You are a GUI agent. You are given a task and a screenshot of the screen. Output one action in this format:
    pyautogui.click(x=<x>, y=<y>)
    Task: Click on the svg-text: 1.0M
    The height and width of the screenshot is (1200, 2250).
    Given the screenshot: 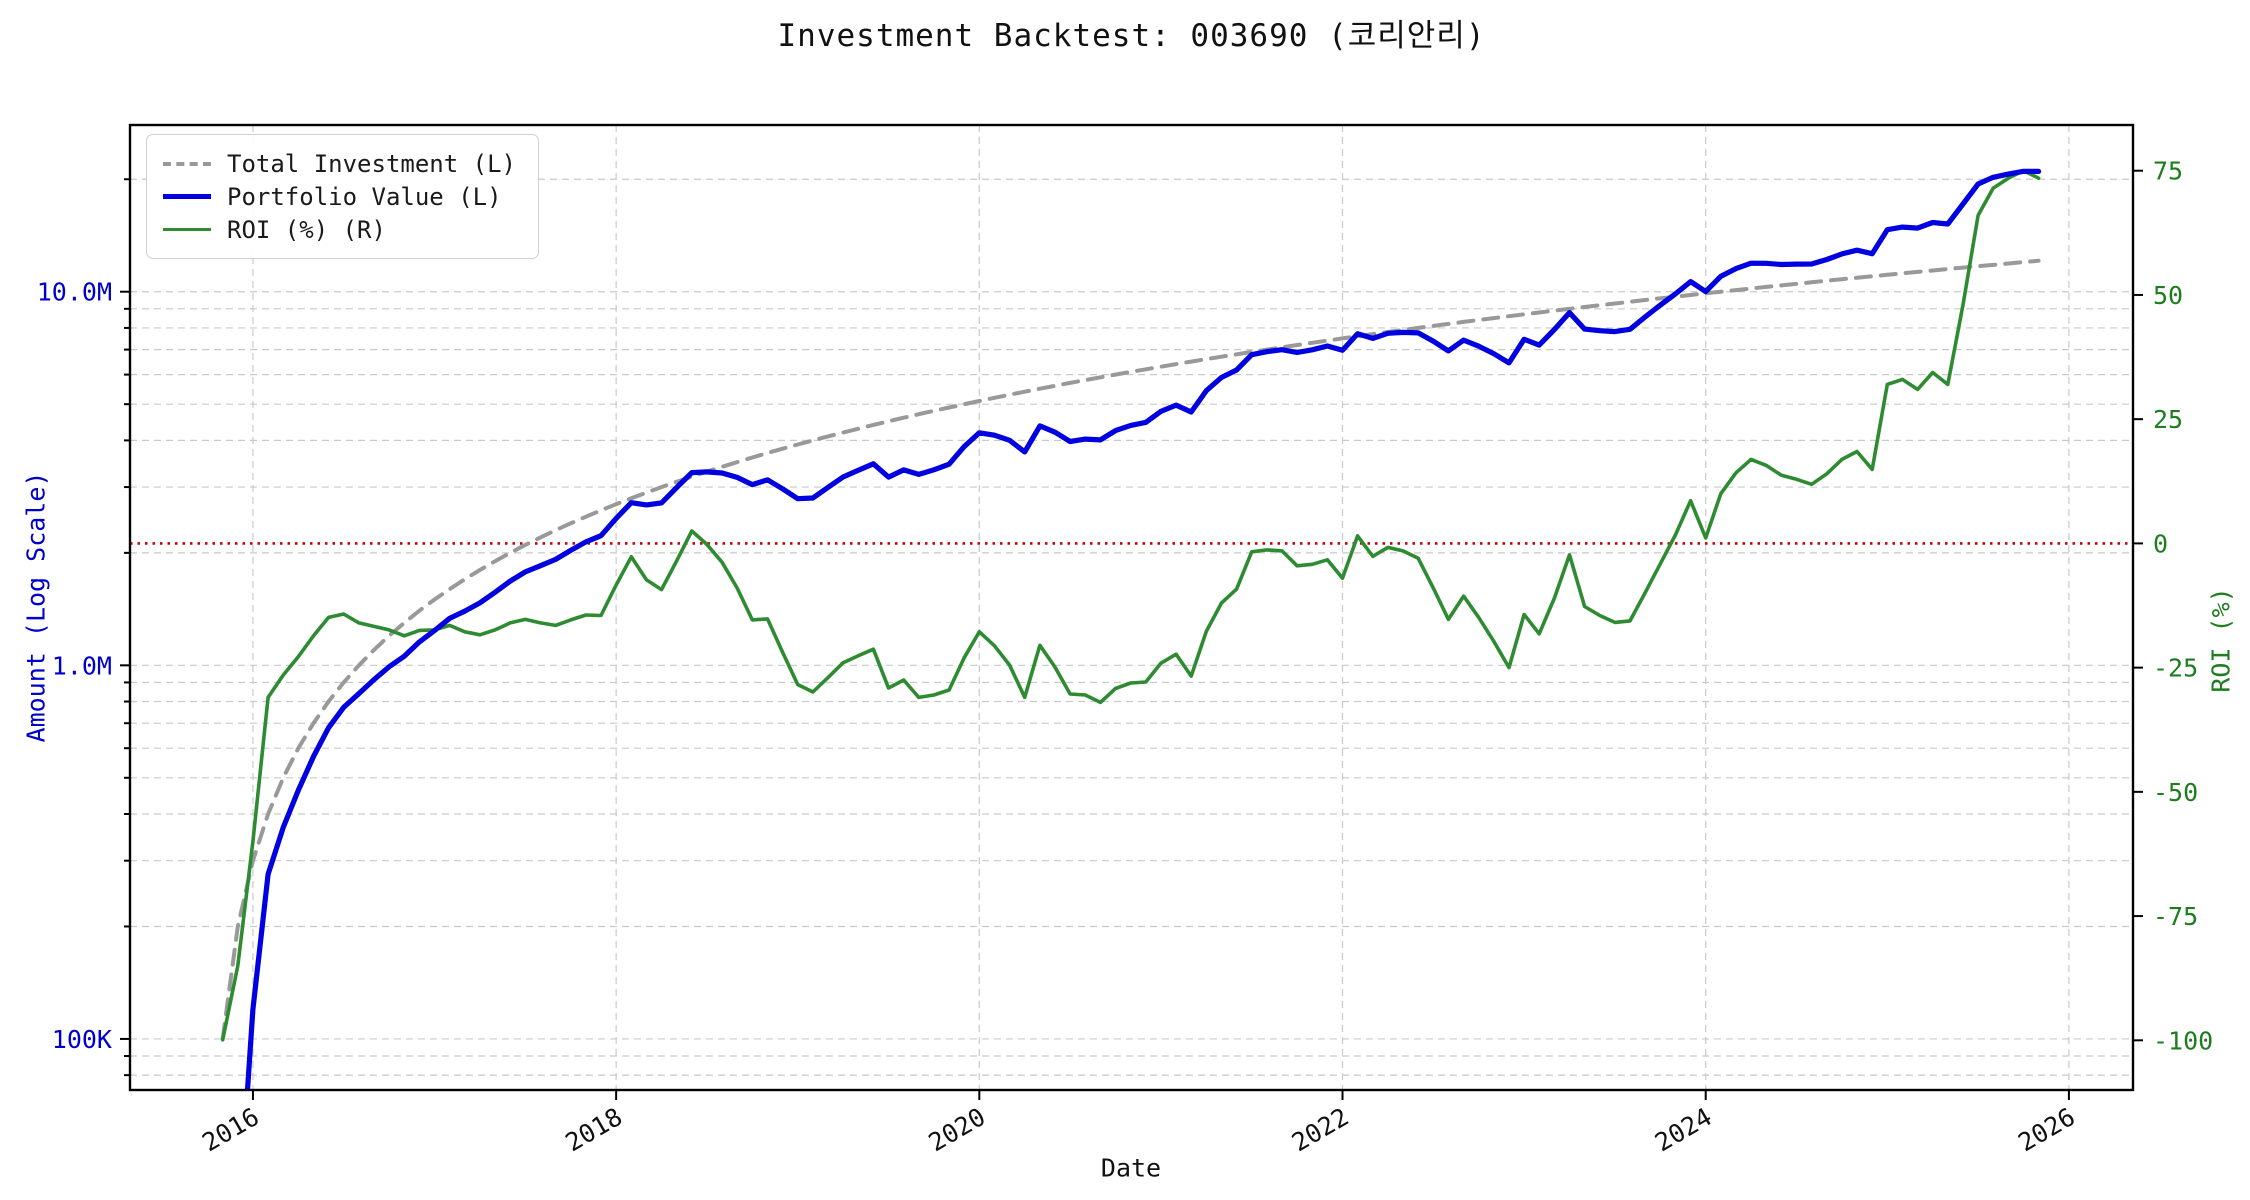 What is the action you would take?
    pyautogui.click(x=82, y=665)
    